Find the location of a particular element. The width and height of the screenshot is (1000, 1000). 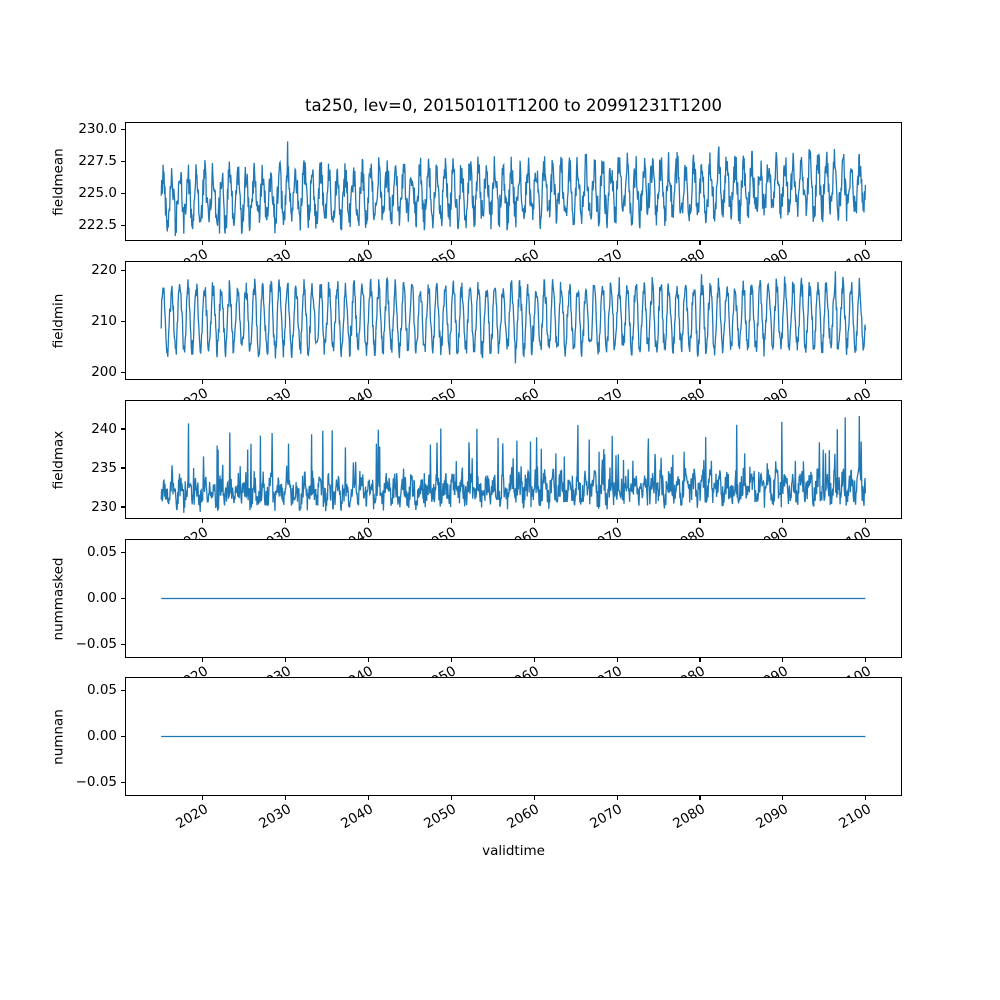

y-tick-label: 225.0 is located at coordinates (97, 193).